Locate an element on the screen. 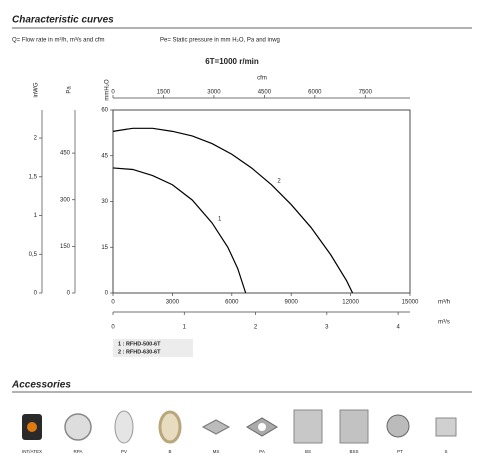 This screenshot has height=474, width=484. accessory-label: INT/ATEX is located at coordinates (32, 451).